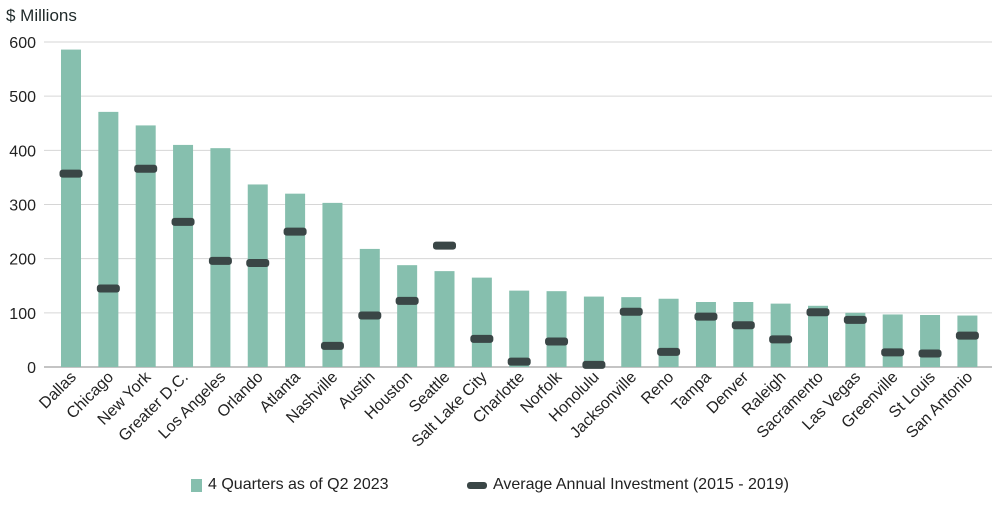 This screenshot has width=1000, height=506. Describe the element at coordinates (22, 43) in the screenshot. I see `y-tick-label: 600` at that location.